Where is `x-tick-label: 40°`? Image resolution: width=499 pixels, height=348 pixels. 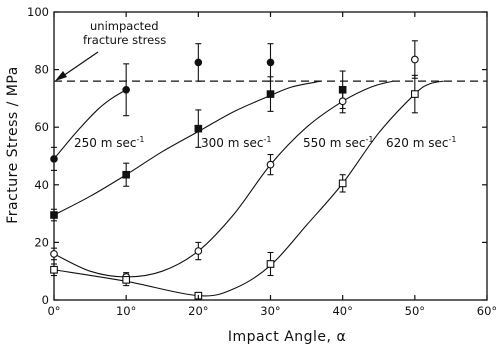
x-tick-label: 40° is located at coordinates (342, 311).